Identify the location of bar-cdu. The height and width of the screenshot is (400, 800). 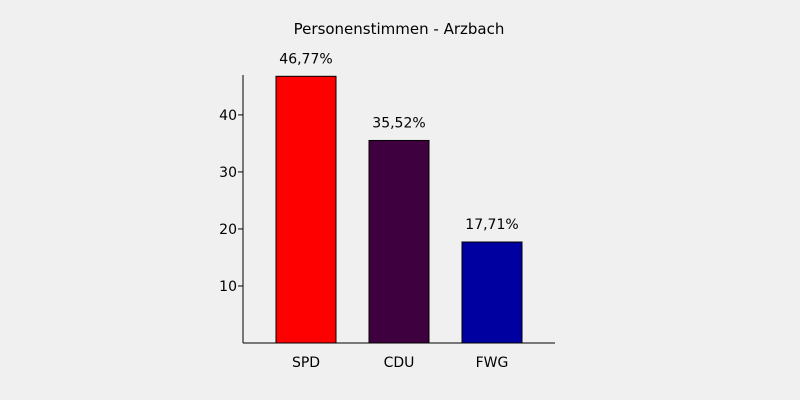
(399, 241).